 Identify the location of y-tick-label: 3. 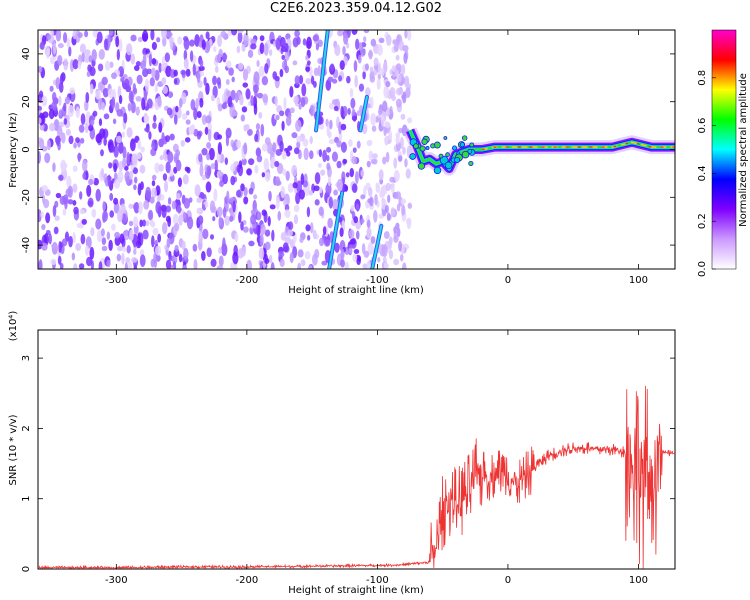
(26, 358).